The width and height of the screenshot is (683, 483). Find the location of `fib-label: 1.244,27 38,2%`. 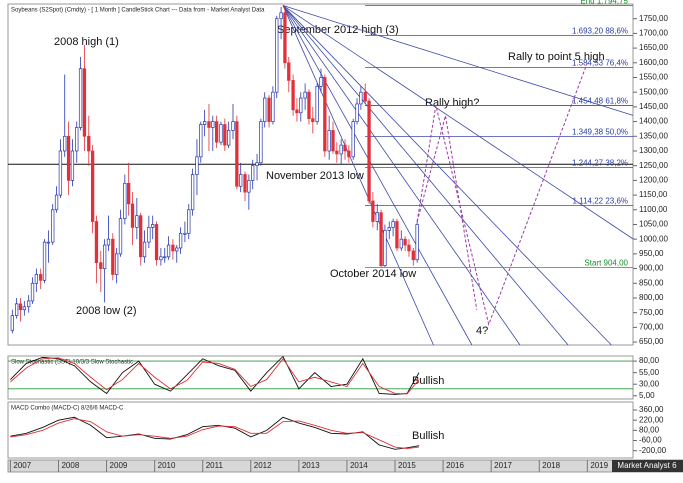

fib-label: 1.244,27 38,2% is located at coordinates (600, 162).